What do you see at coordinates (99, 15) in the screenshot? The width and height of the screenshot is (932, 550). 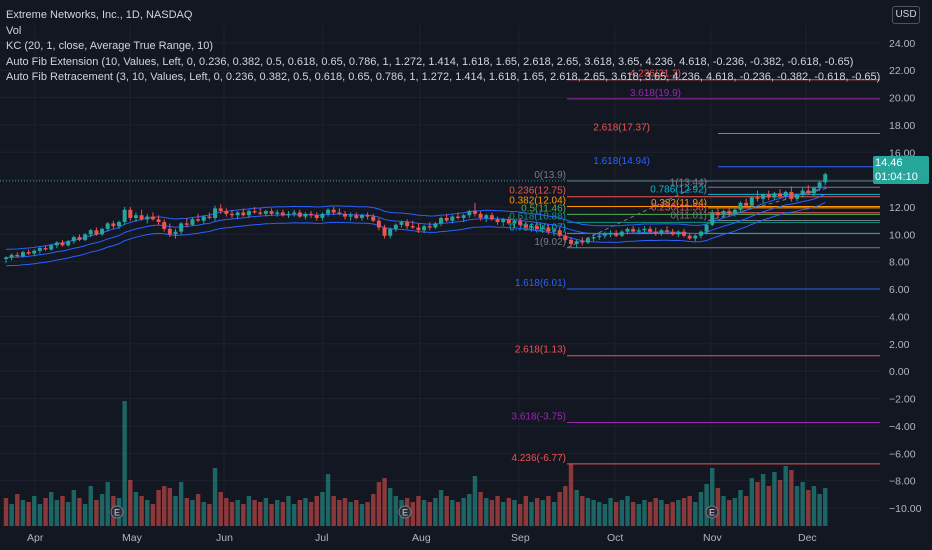 I see `symbol-title: Extreme Networks, Inc., 1D, NASDAQ` at bounding box center [99, 15].